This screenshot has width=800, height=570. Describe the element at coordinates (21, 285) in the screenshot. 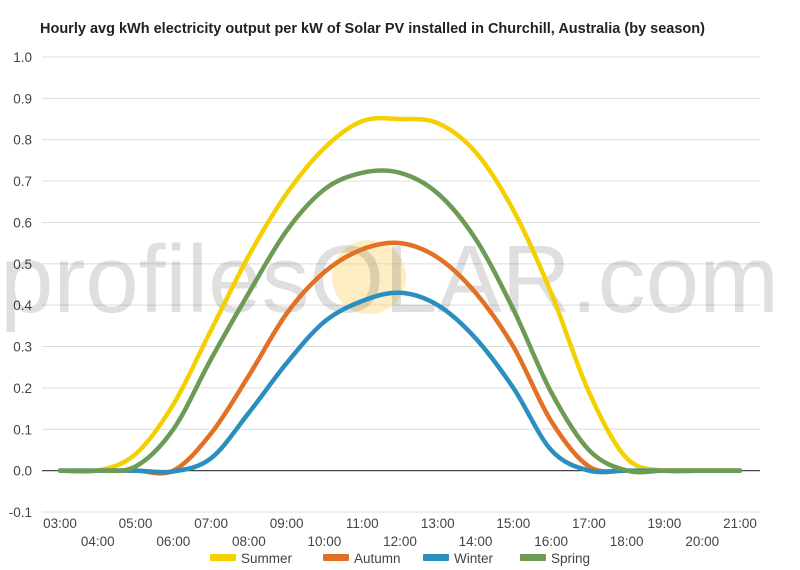

I see `y-axis-ticks: -0.1 0.0 0.1 0.2 0.3 0.4 0.5 0.6 0.7 0.8 0.9 1.0` at that location.